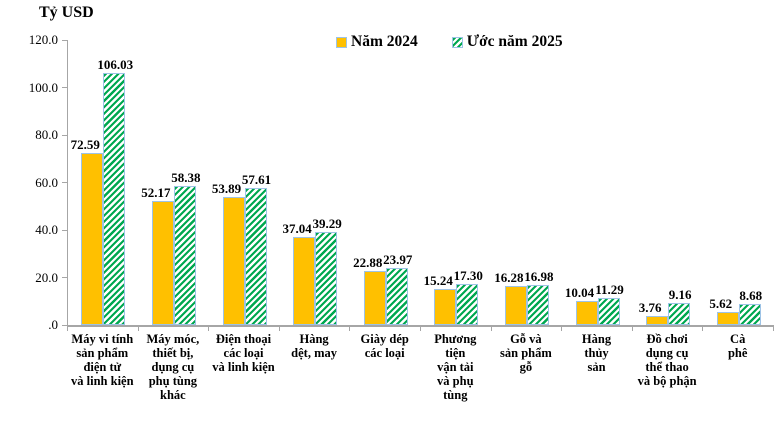 This screenshot has height=430, width=777. I want to click on bar-value-label: 53.89, so click(226, 189).